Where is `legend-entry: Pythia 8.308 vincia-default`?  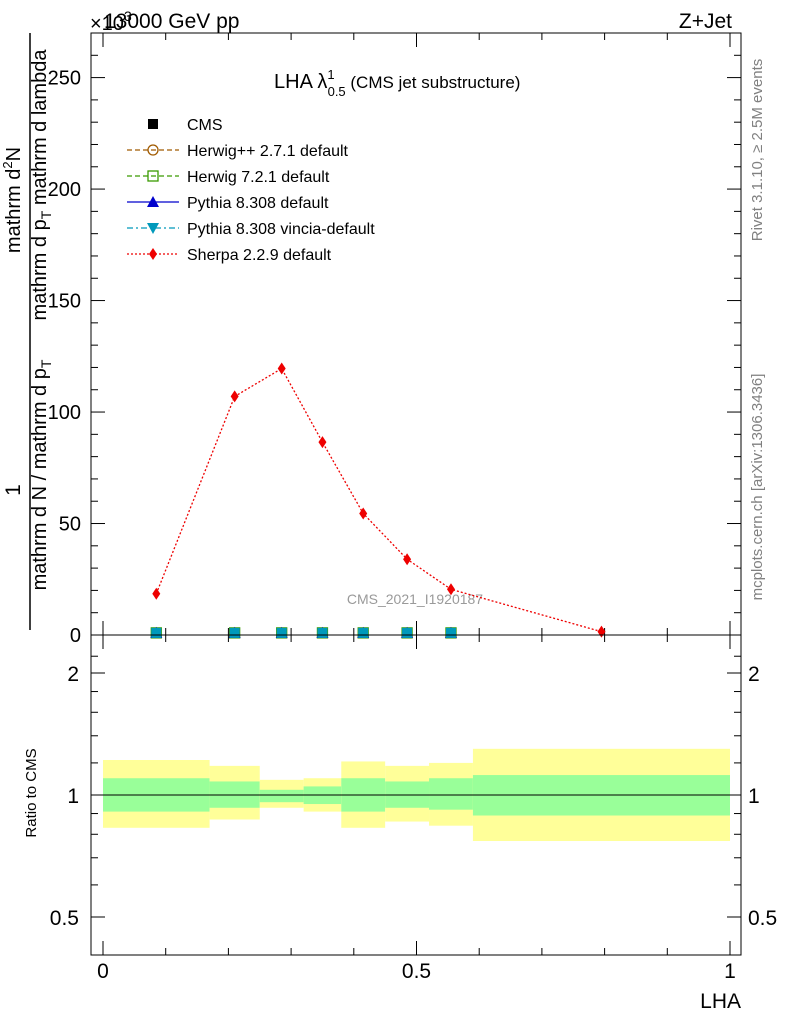
legend-entry: Pythia 8.308 vincia-default is located at coordinates (251, 229).